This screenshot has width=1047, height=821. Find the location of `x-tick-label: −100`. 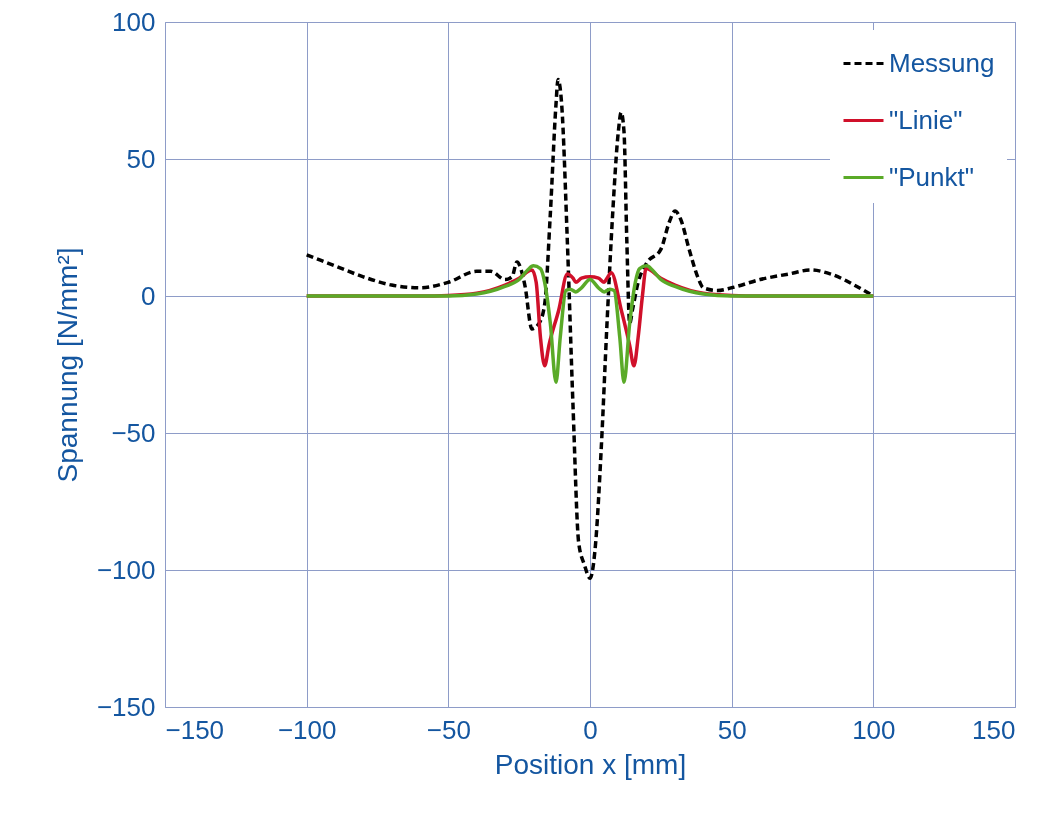

x-tick-label: −100 is located at coordinates (307, 729).